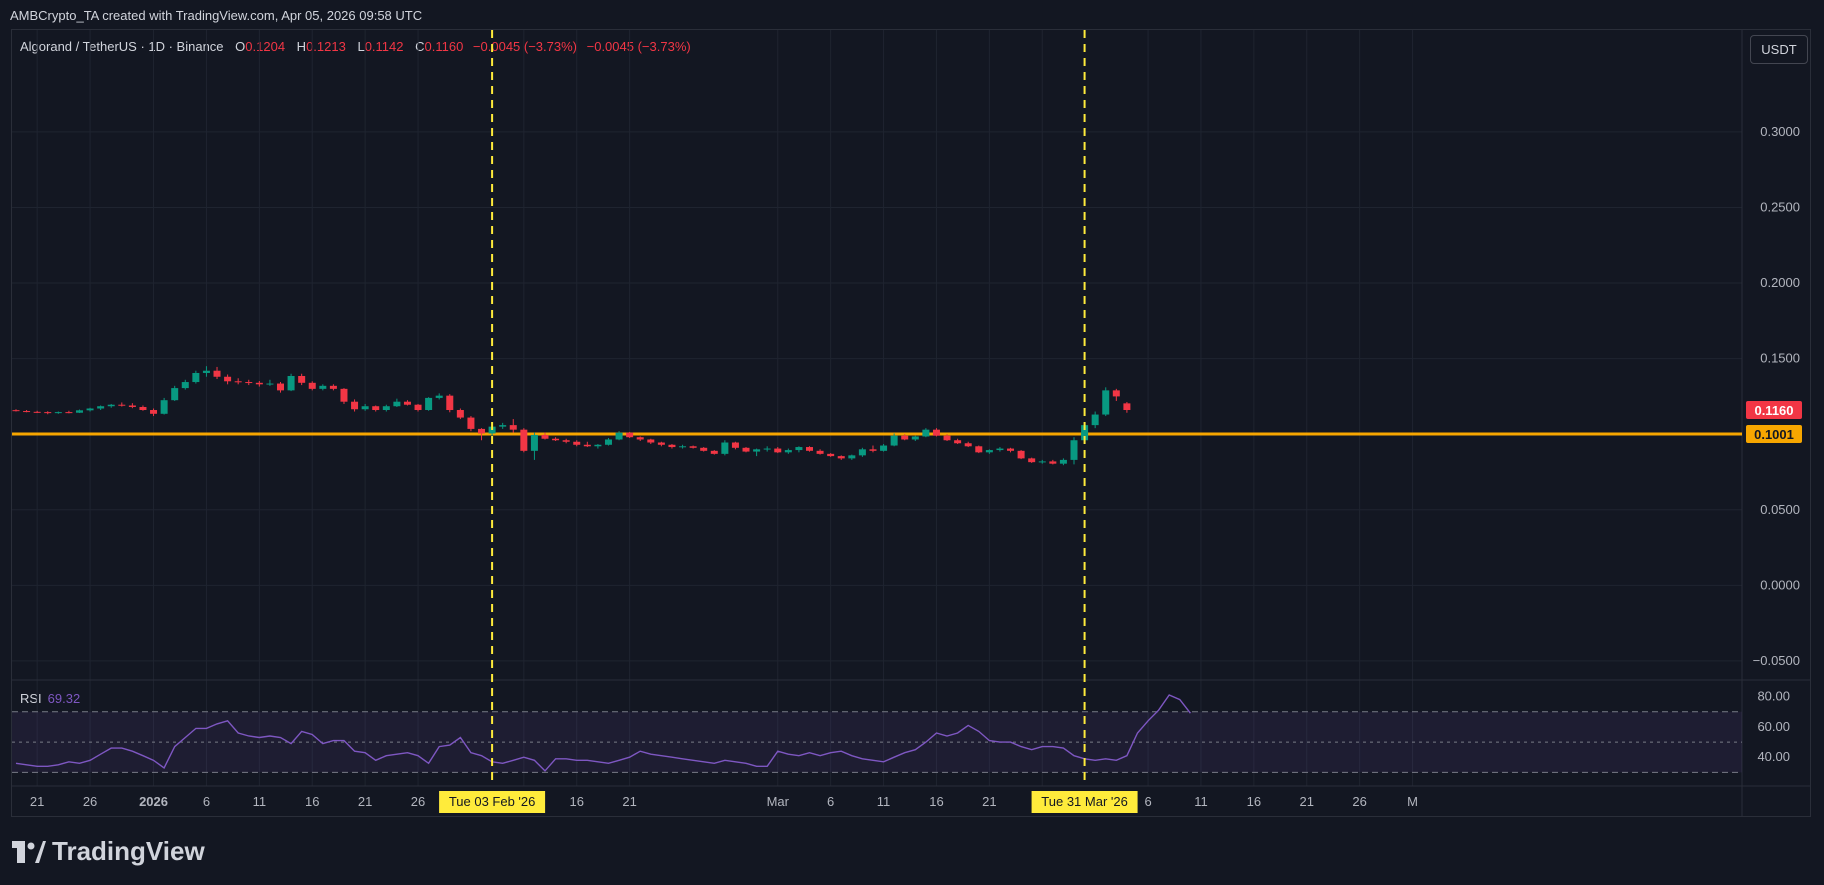 The image size is (1824, 885). I want to click on tradingview-logo-icon, so click(29, 851).